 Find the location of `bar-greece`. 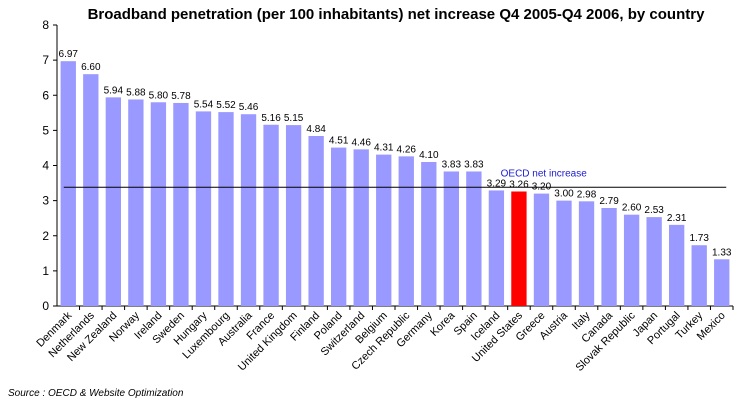

bar-greece is located at coordinates (541, 249).